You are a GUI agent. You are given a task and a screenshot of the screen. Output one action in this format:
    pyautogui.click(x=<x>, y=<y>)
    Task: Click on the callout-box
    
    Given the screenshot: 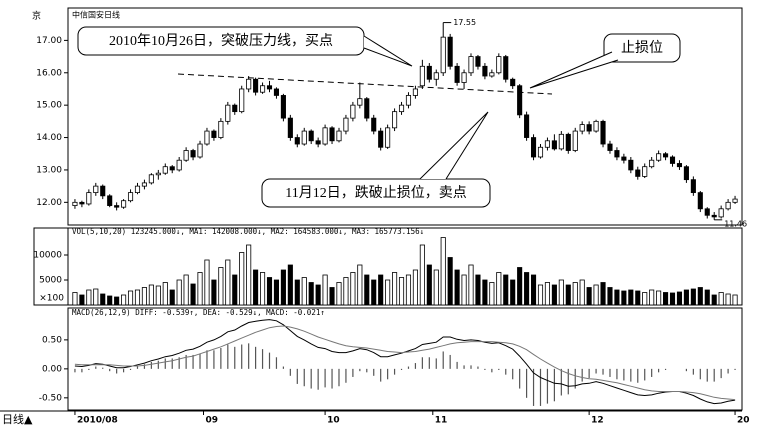 What is the action you would take?
    pyautogui.click(x=642, y=48)
    